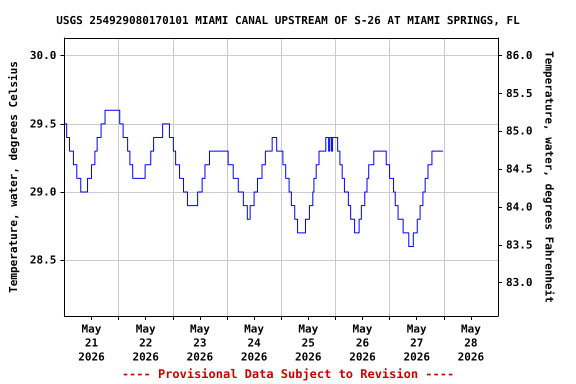 The image size is (576, 384). What do you see at coordinates (519, 245) in the screenshot?
I see `y2-tick-label: 83.5` at bounding box center [519, 245].